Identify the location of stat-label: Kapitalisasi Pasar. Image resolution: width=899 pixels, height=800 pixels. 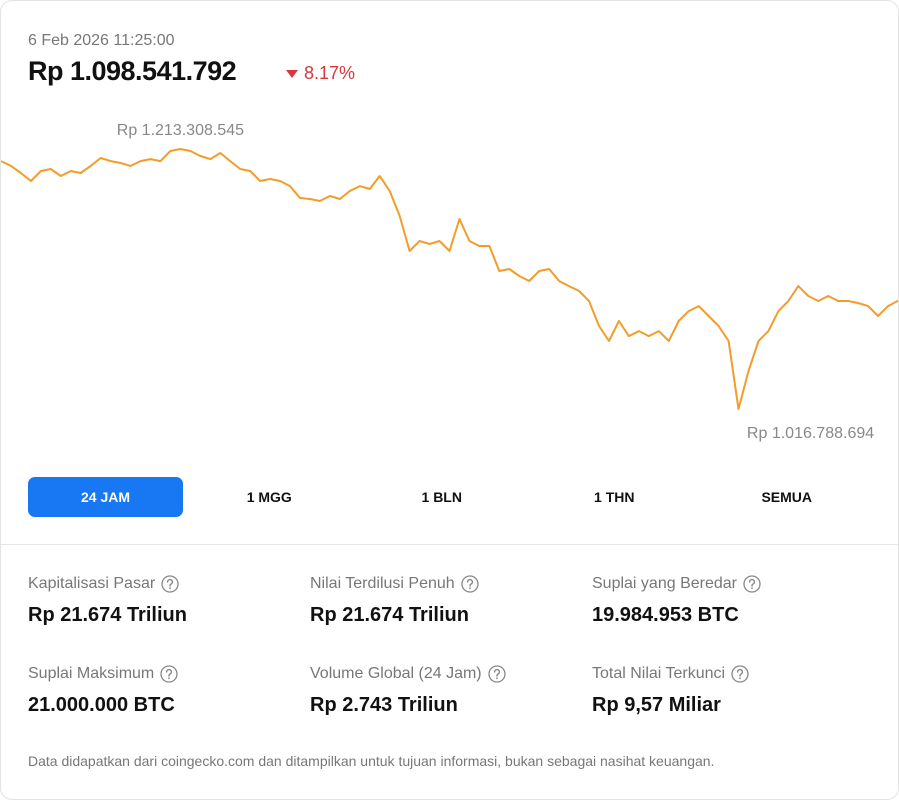
(163, 584).